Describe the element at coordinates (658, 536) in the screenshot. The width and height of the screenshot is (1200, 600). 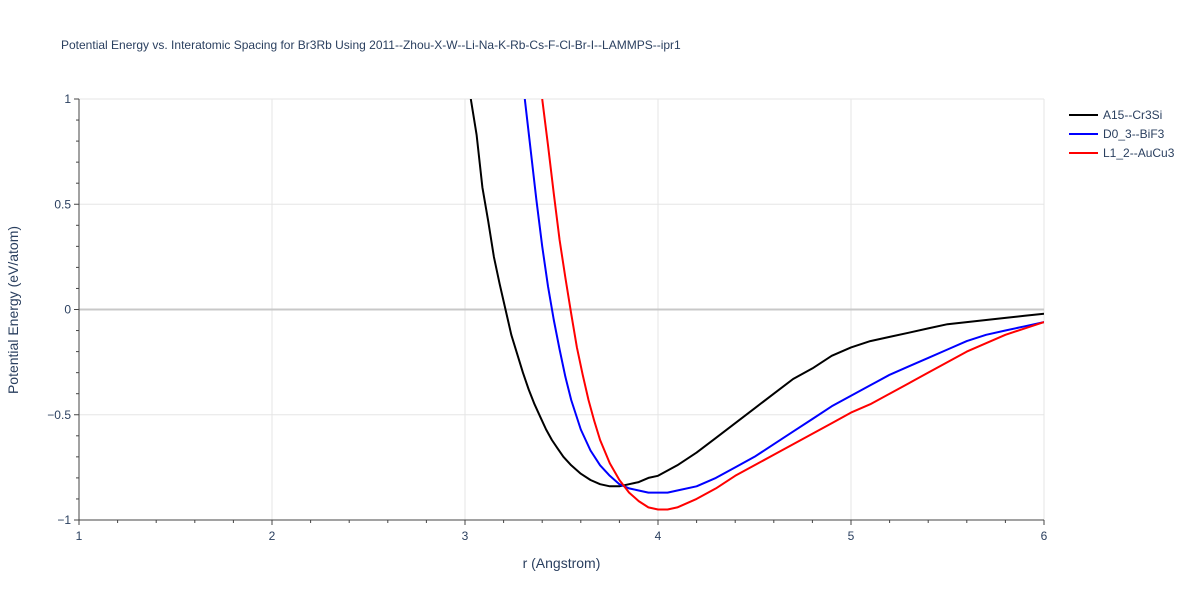
I see `x-tick-label: 4` at that location.